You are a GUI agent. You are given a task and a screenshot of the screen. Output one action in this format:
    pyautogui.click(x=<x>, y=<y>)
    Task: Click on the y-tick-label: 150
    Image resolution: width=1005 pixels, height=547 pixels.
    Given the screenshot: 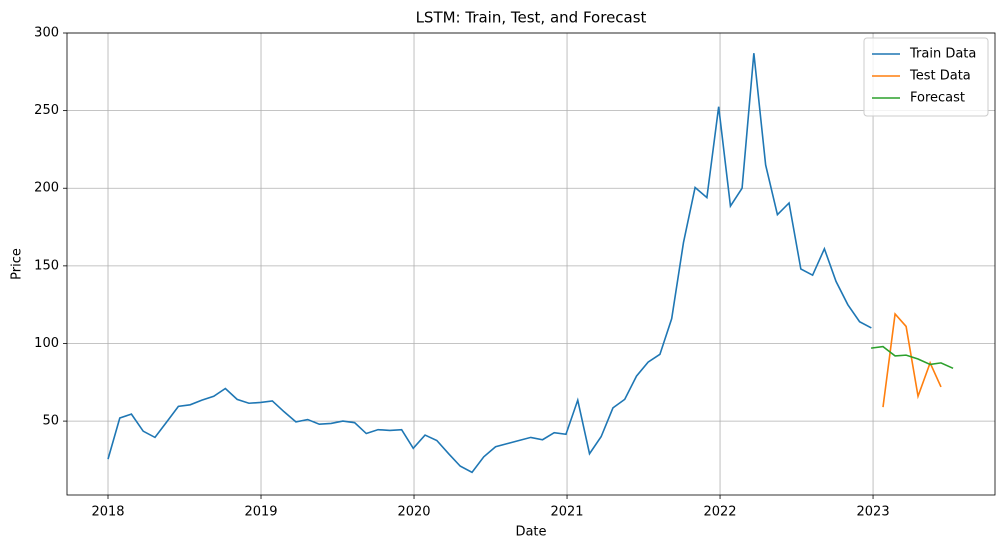 What is the action you would take?
    pyautogui.click(x=46, y=265)
    